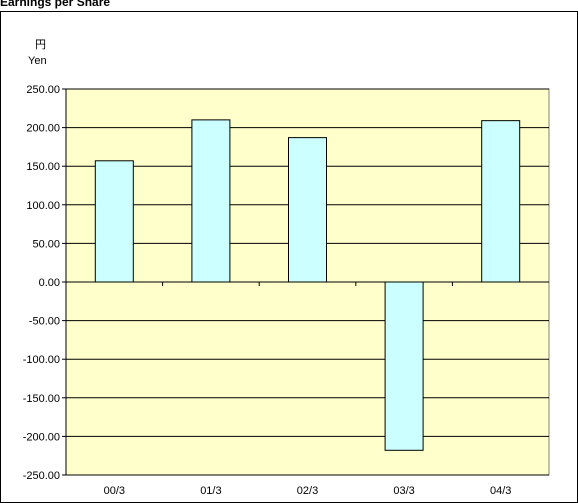 This screenshot has width=578, height=503. What do you see at coordinates (43, 129) in the screenshot?
I see `y-tick-label: 200.00` at bounding box center [43, 129].